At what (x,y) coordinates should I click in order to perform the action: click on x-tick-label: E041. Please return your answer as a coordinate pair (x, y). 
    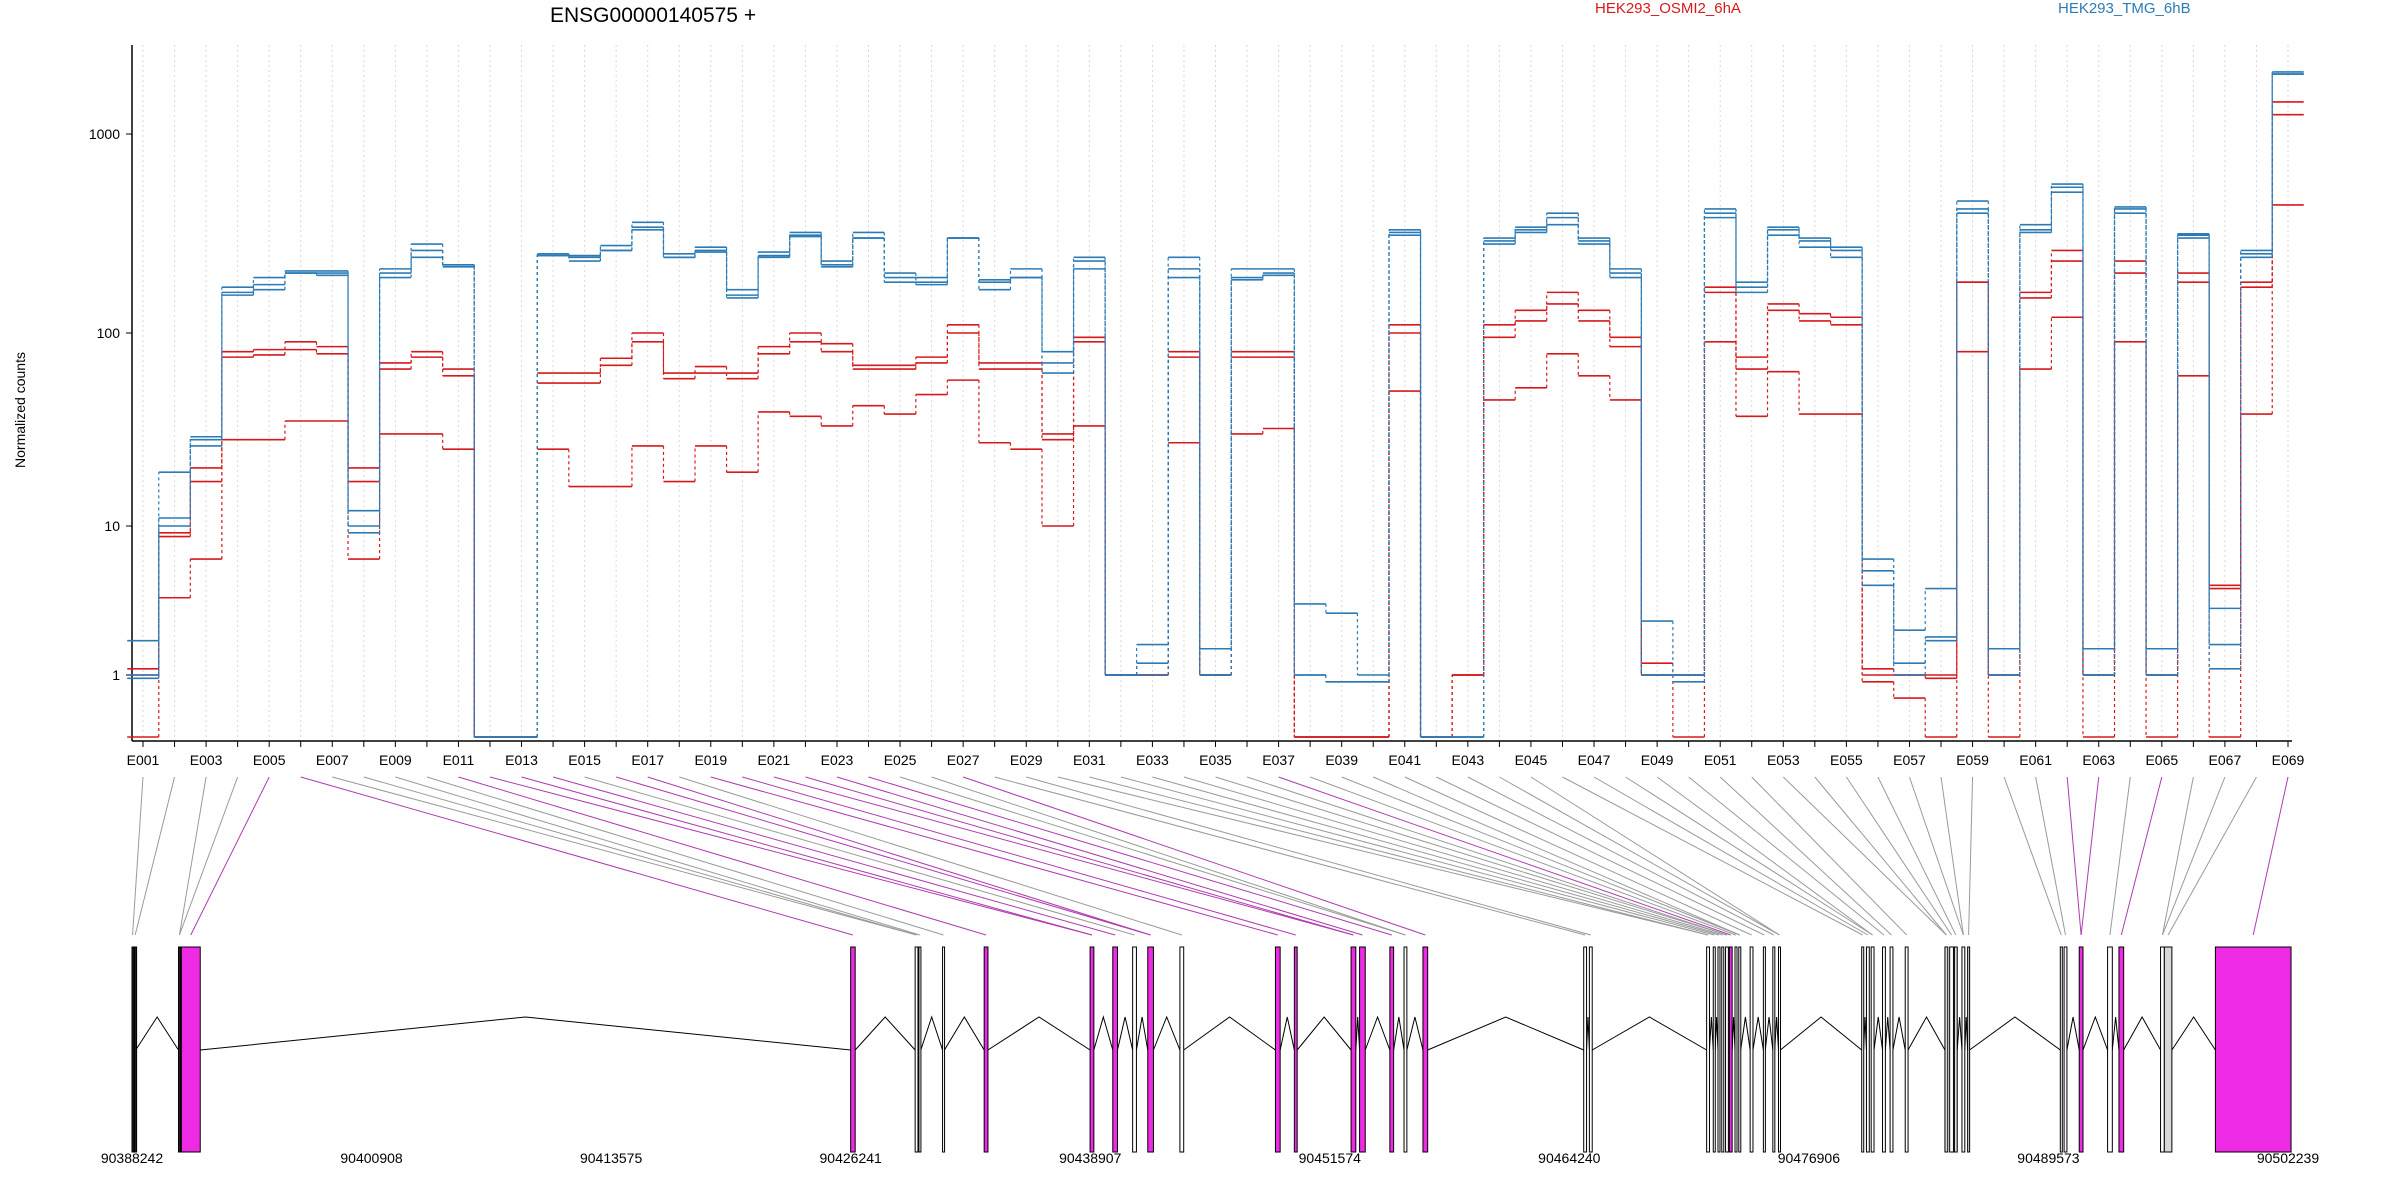
    Looking at the image, I should click on (1404, 760).